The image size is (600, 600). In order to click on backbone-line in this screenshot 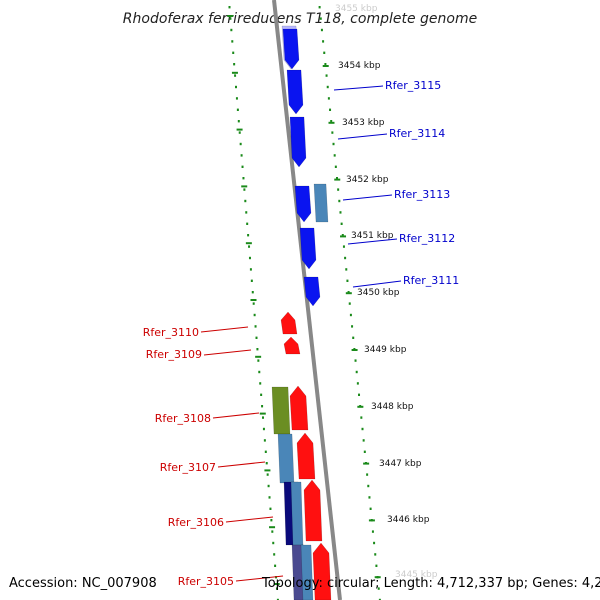, I will do `click(307, 300)`.